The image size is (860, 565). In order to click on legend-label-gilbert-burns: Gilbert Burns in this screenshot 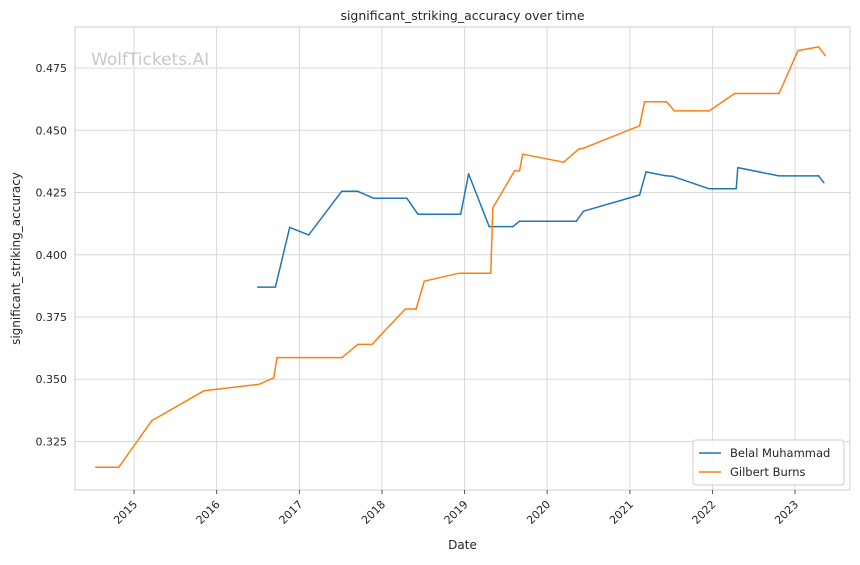, I will do `click(768, 472)`.